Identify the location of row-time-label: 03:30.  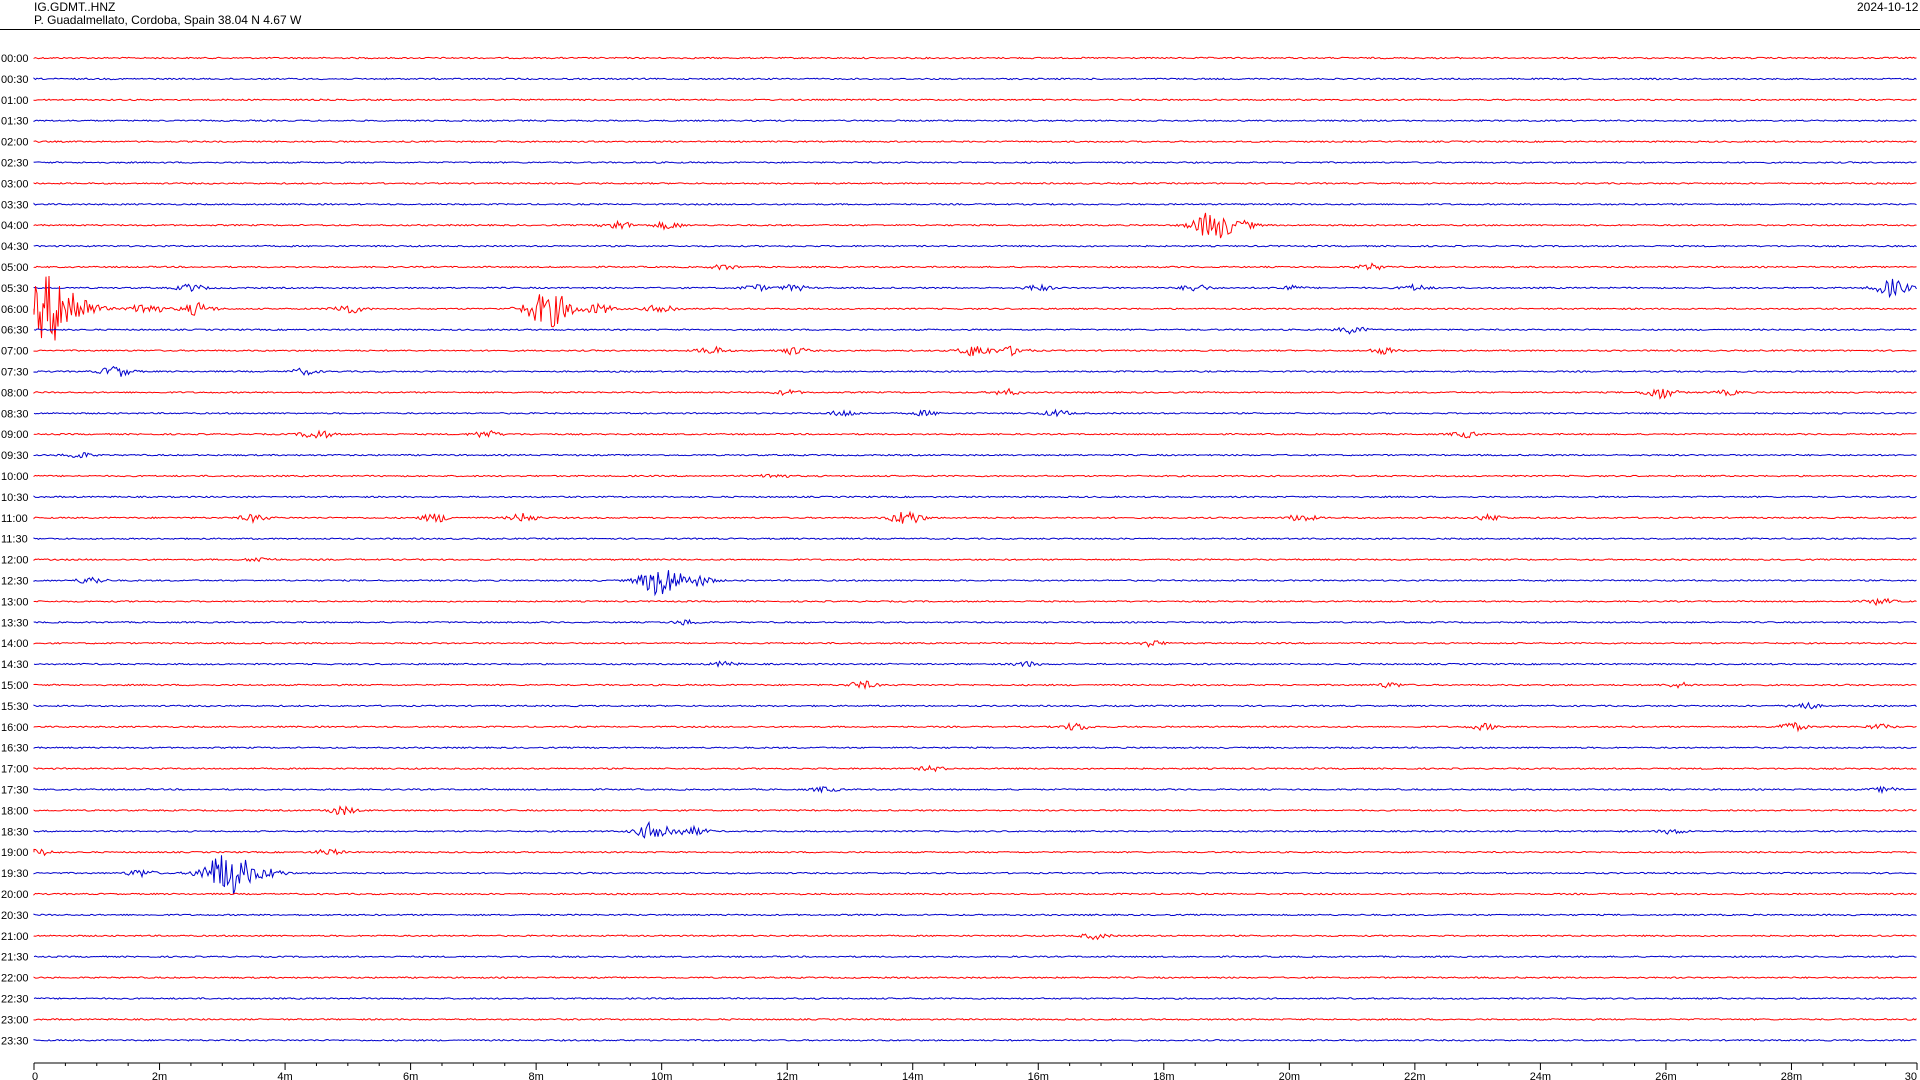
(15, 205).